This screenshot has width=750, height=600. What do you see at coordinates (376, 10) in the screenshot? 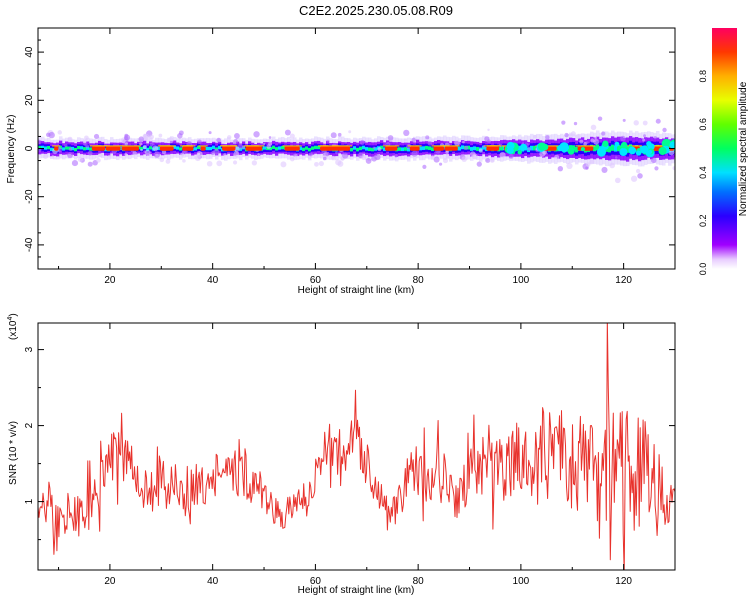
I see `figure-title: C2E2.2025.230.05.08.R09` at bounding box center [376, 10].